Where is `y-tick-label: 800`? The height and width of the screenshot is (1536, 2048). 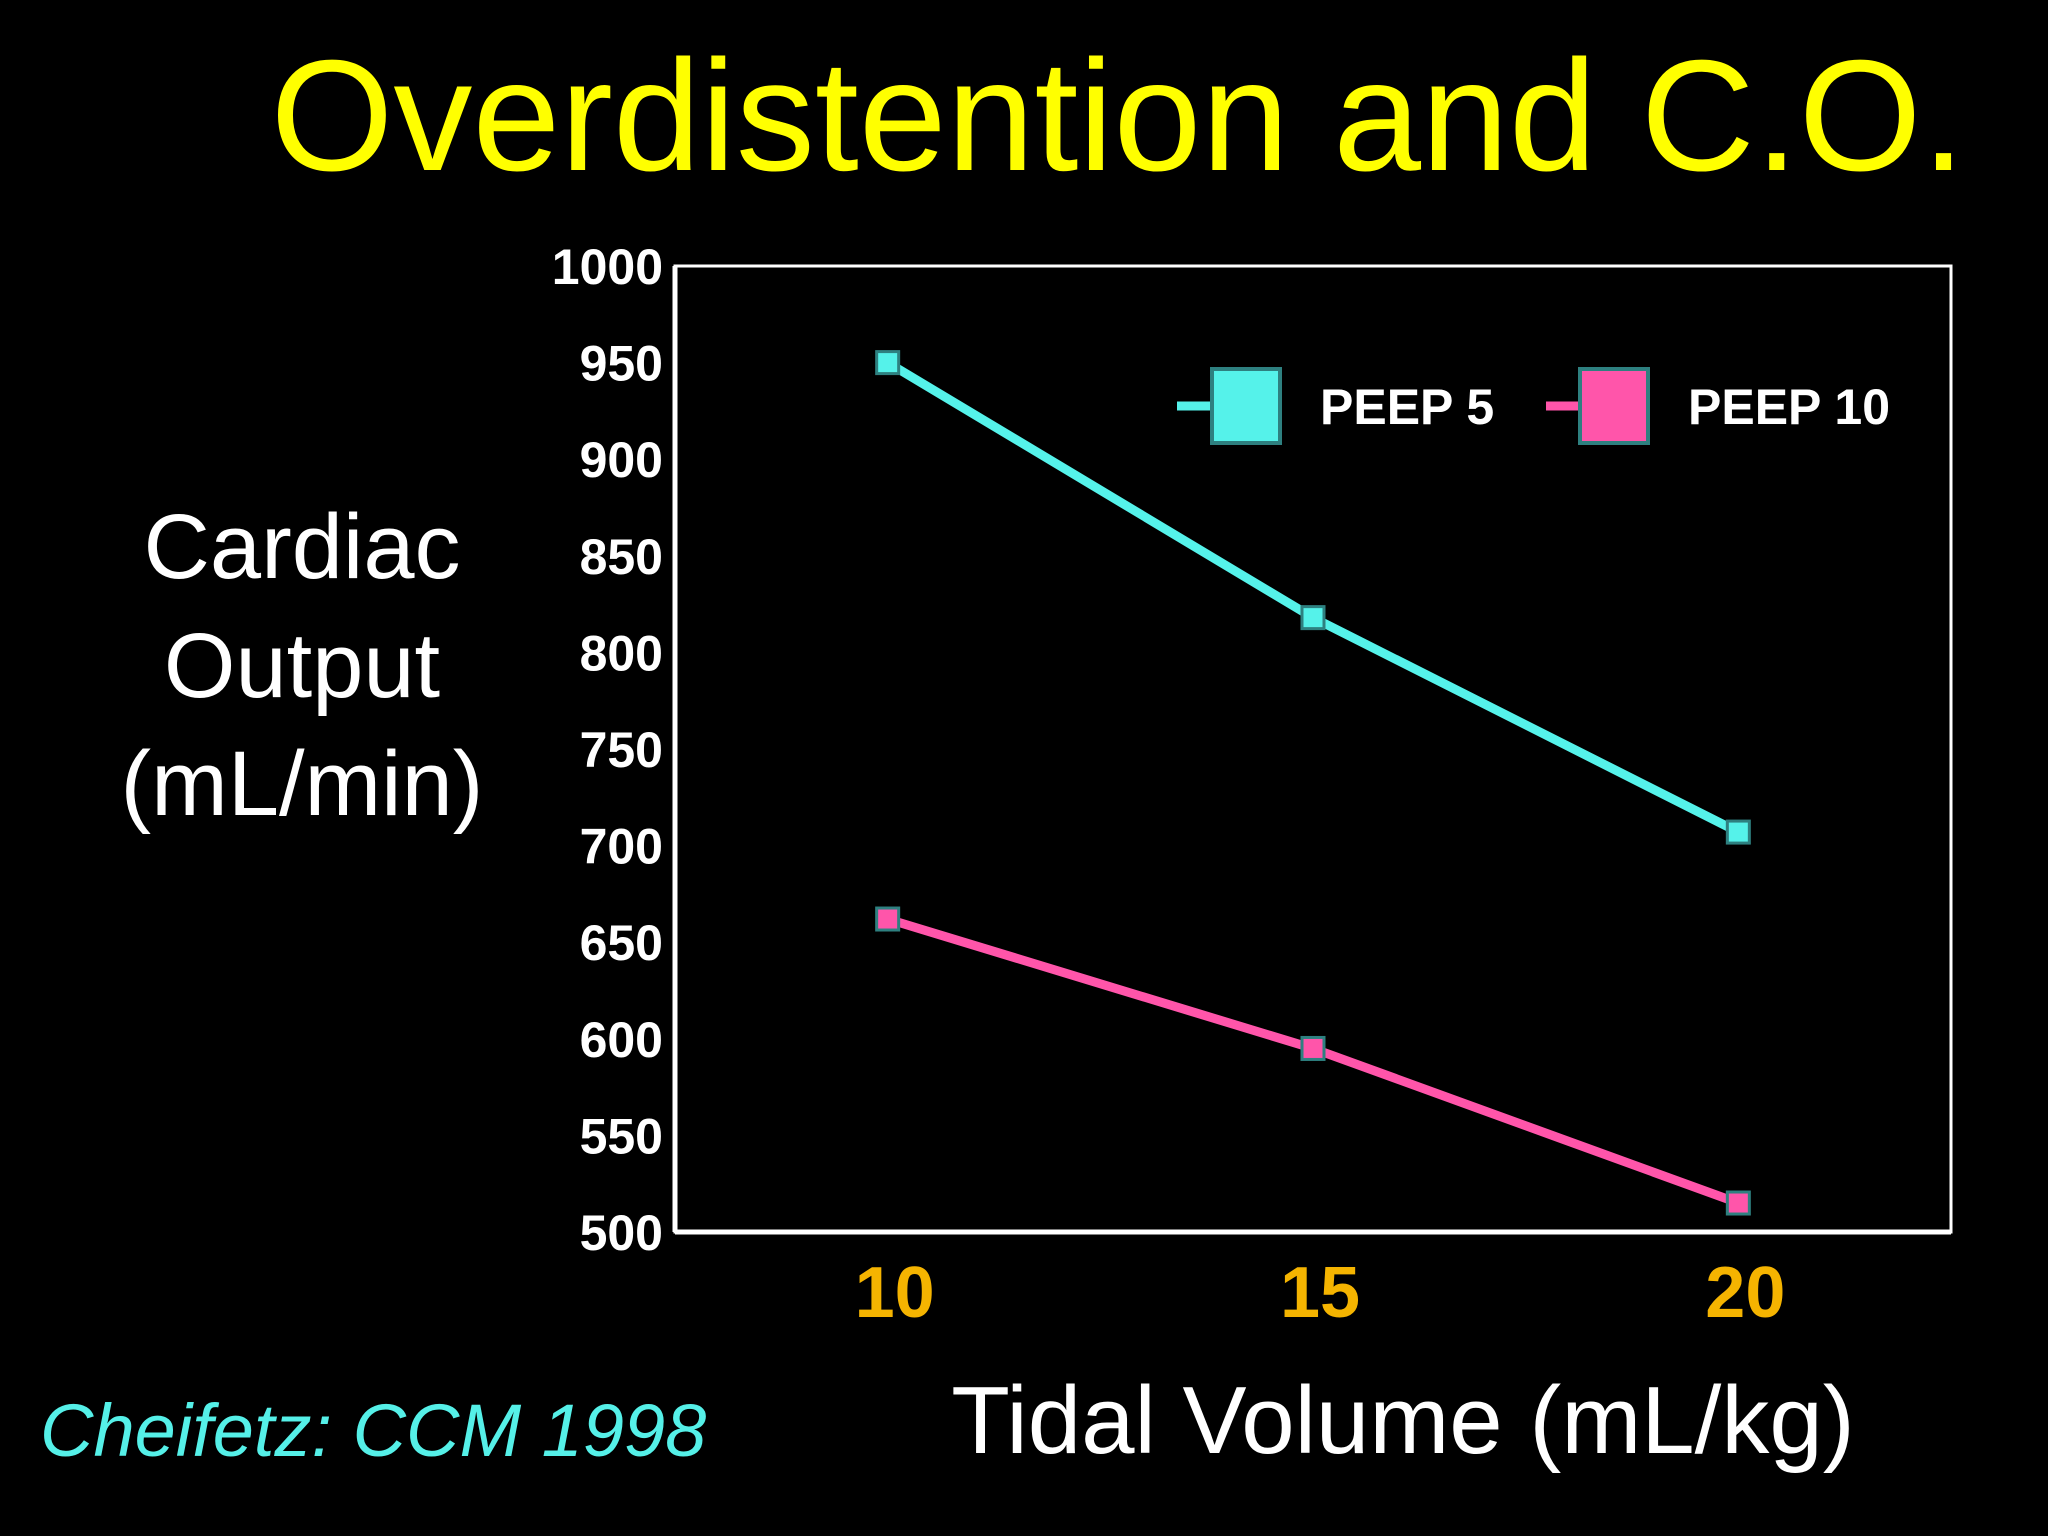
y-tick-label: 800 is located at coordinates (621, 653).